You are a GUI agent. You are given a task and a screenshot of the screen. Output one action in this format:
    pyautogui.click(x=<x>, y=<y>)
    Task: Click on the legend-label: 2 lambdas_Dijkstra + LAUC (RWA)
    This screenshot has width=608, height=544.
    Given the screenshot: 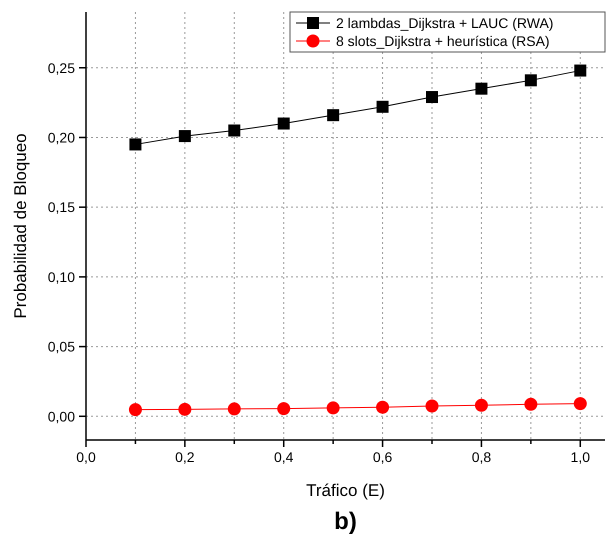 What is the action you would take?
    pyautogui.click(x=445, y=23)
    